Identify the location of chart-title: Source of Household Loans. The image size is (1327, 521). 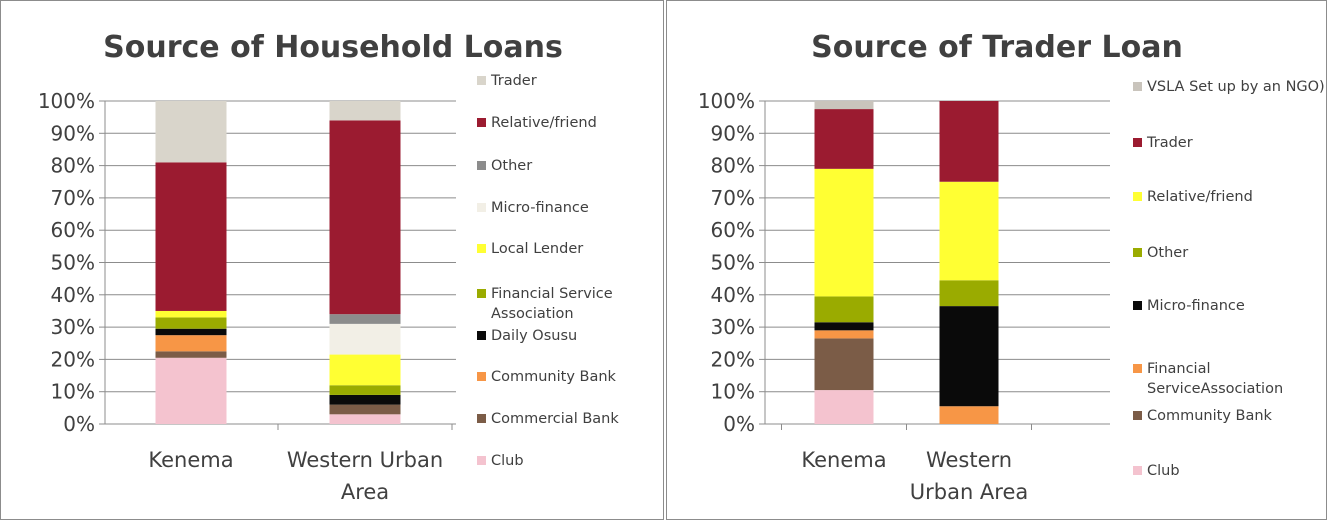
(333, 47).